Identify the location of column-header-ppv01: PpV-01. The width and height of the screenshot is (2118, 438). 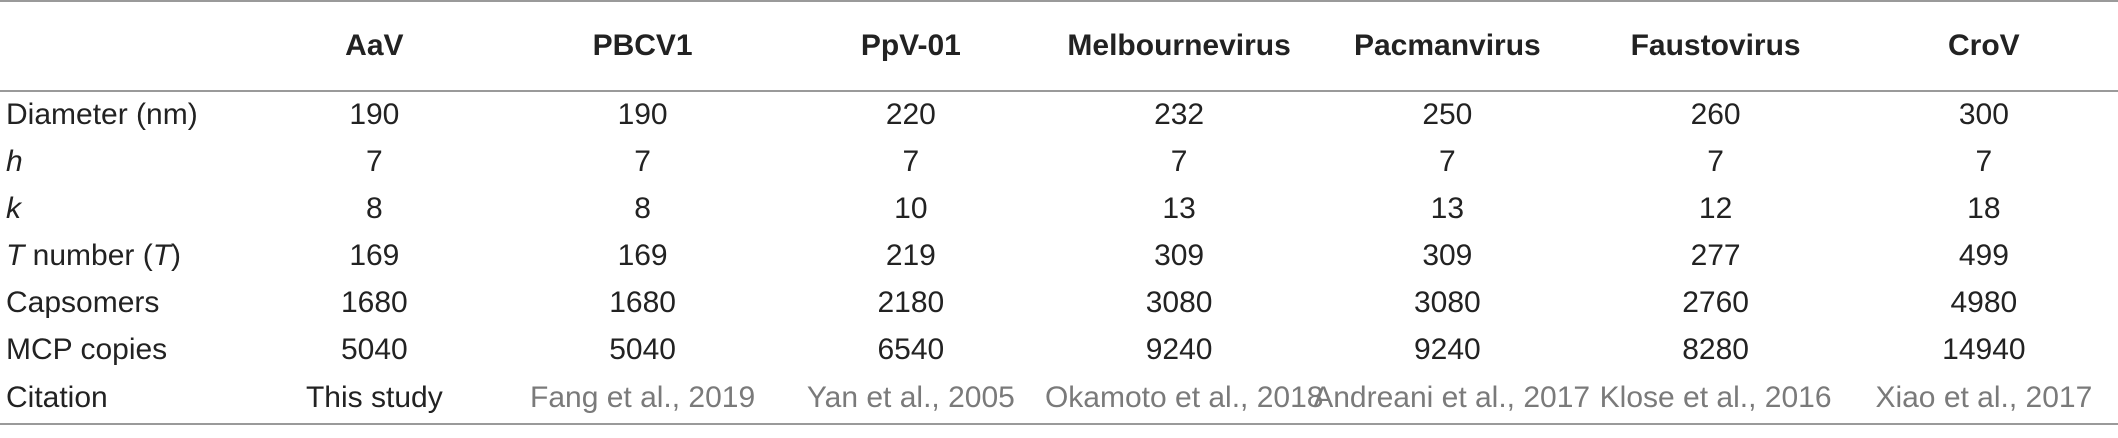
(910, 46).